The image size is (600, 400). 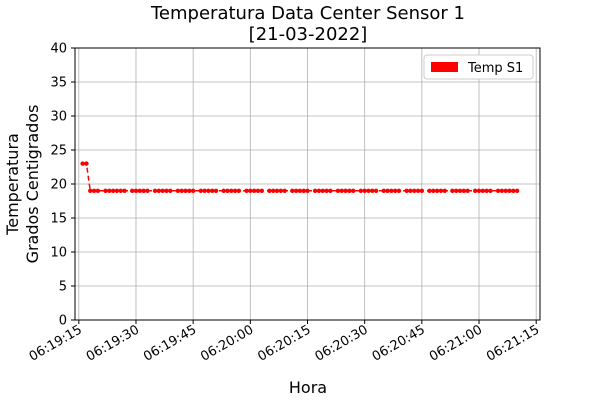 I want to click on chart-title-line-1: Temperatura Data Center Sensor 1, so click(x=307, y=13).